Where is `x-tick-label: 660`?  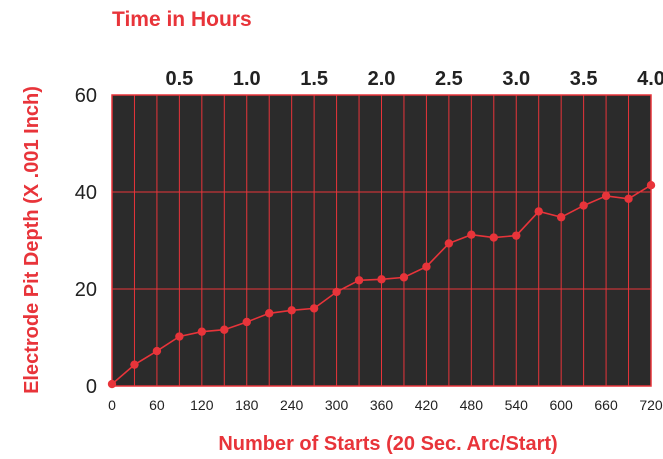
x-tick-label: 660 is located at coordinates (606, 405).